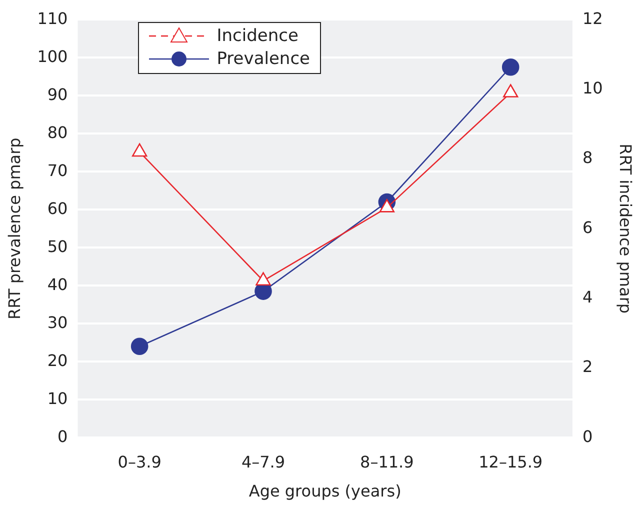 The height and width of the screenshot is (508, 642). What do you see at coordinates (57, 170) in the screenshot?
I see `y-tick-label: 70` at bounding box center [57, 170].